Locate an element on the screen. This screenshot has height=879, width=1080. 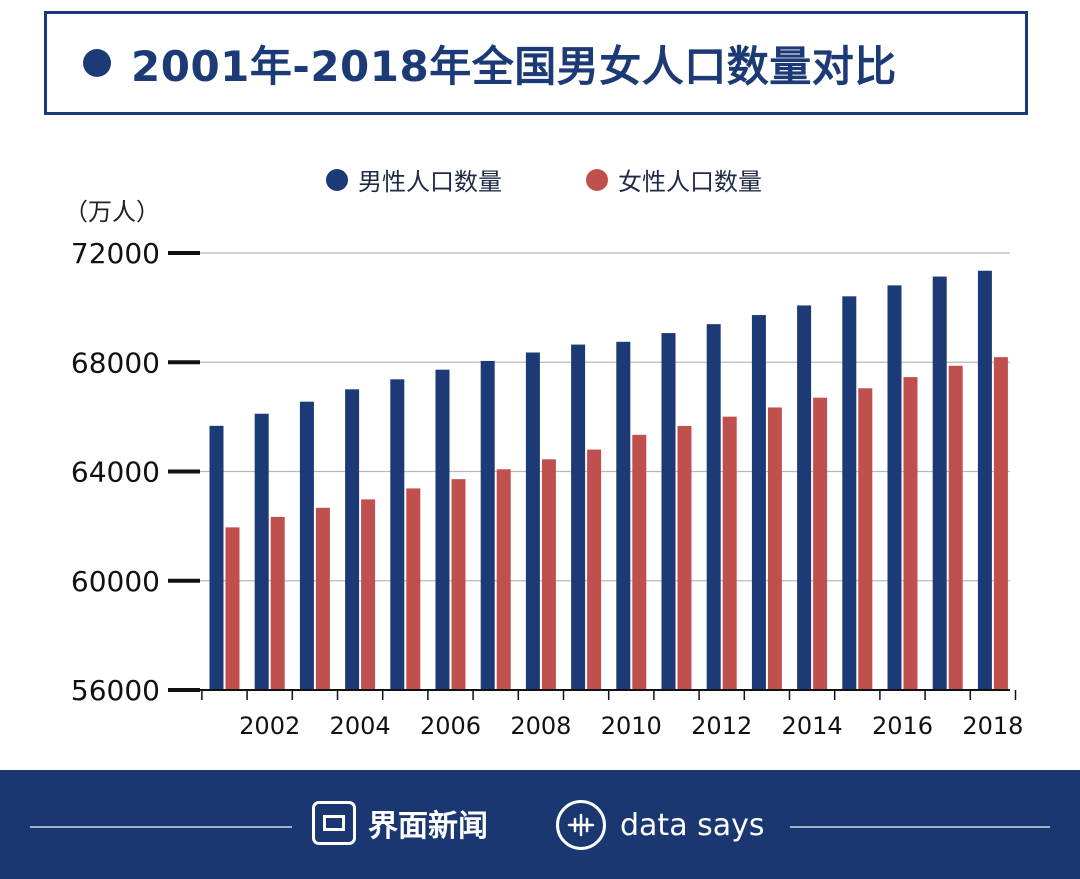
footer-divider-left is located at coordinates (161, 827).